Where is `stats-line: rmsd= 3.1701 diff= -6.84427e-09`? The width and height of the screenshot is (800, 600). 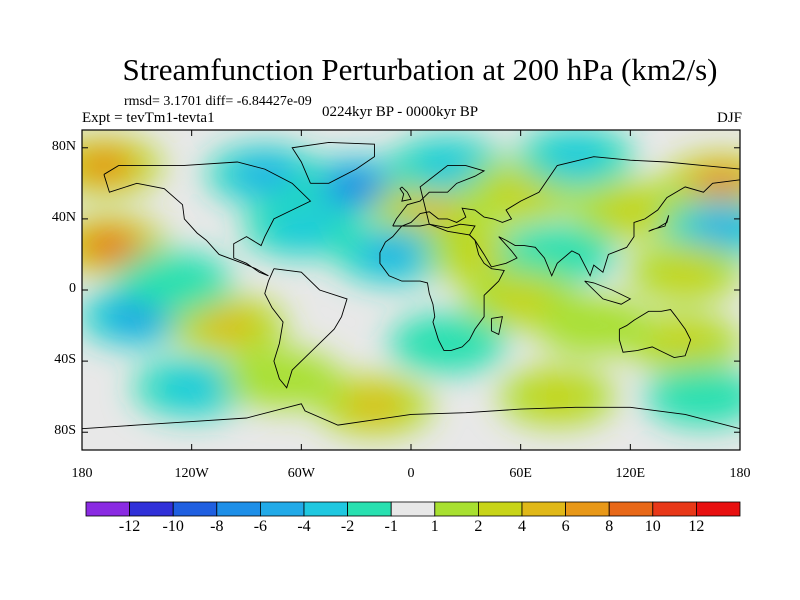
stats-line: rmsd= 3.1701 diff= -6.84427e-09 is located at coordinates (218, 101).